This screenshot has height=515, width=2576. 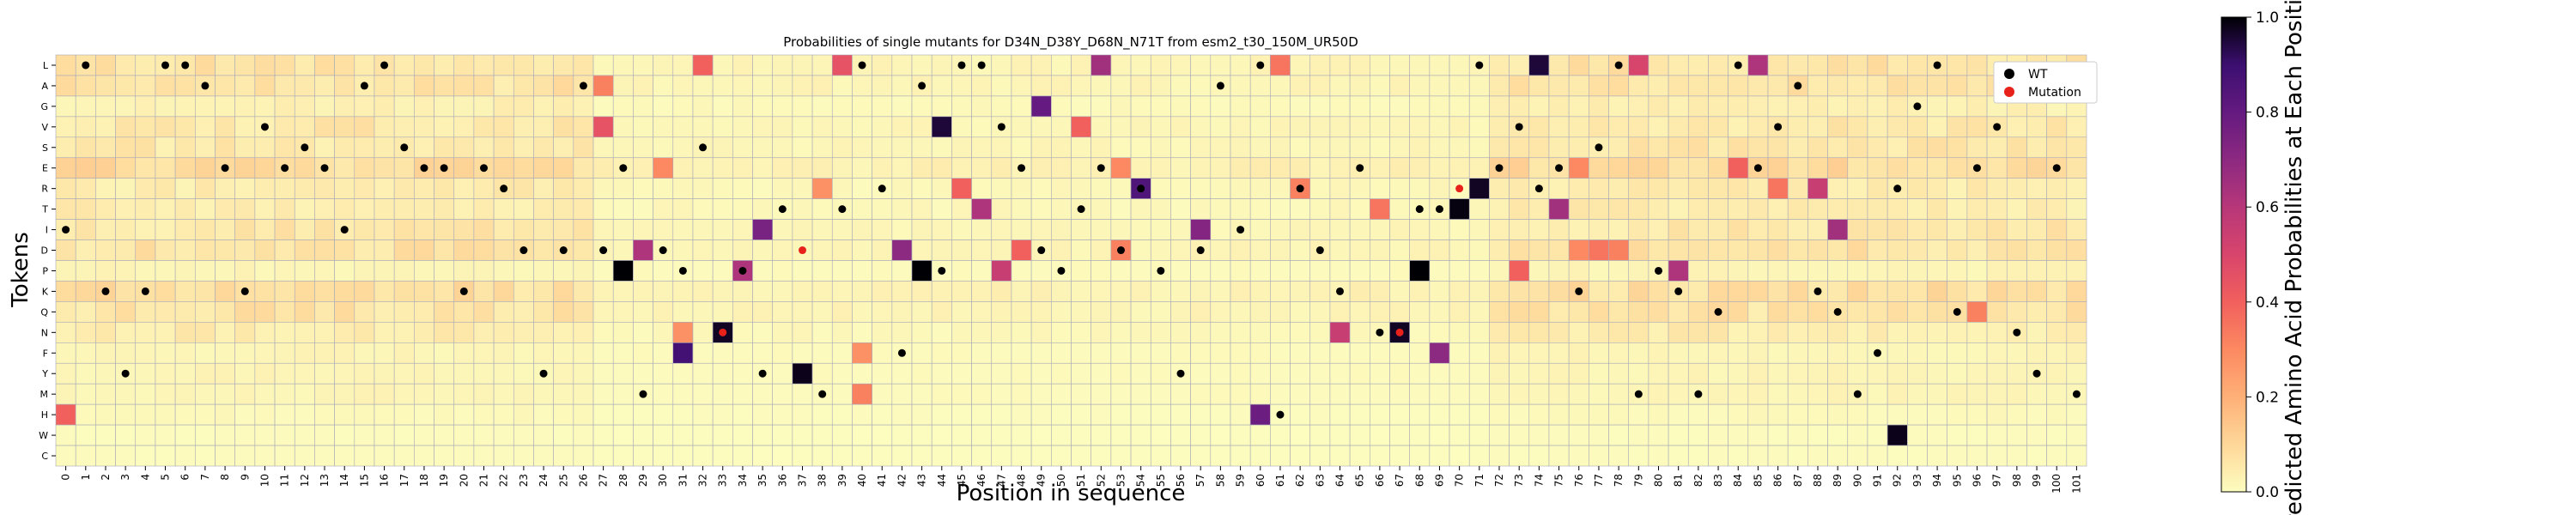 I want to click on colorbar-tick-label: 0.0, so click(x=2267, y=492).